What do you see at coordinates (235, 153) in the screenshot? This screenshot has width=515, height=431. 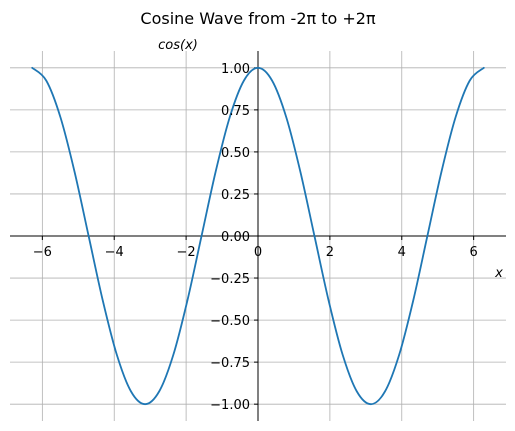 I see `y-tick-label: 0.50` at bounding box center [235, 153].